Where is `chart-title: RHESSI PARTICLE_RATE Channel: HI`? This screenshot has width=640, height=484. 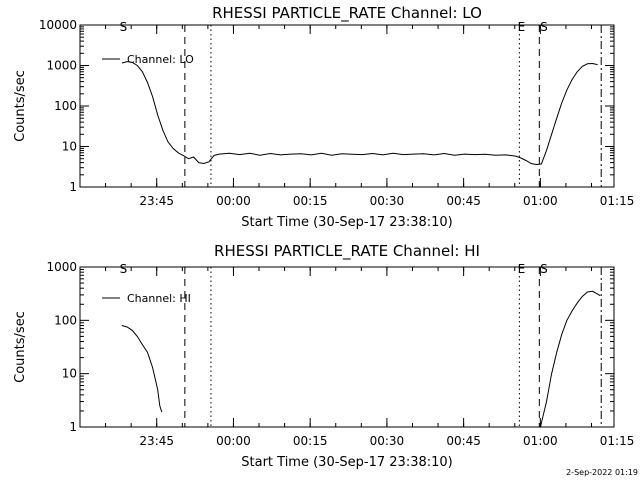 chart-title: RHESSI PARTICLE_RATE Channel: HI is located at coordinates (347, 251).